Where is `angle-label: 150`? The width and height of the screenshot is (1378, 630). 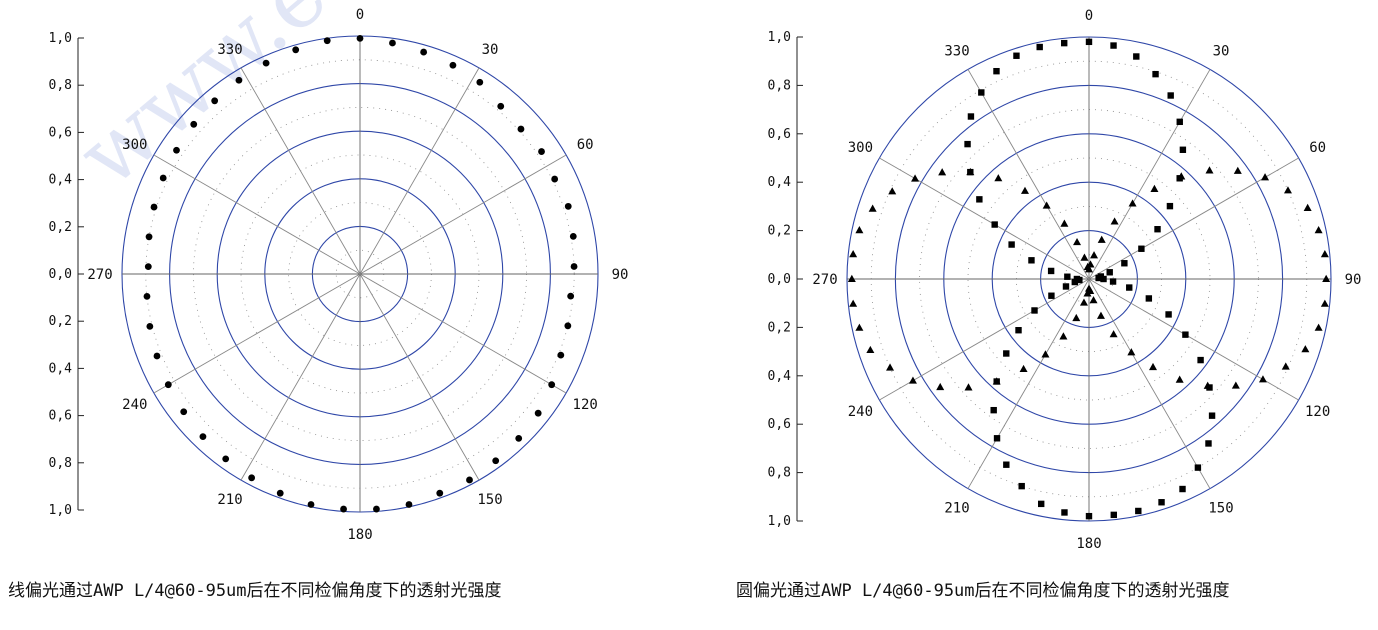 angle-label: 150 is located at coordinates (489, 500).